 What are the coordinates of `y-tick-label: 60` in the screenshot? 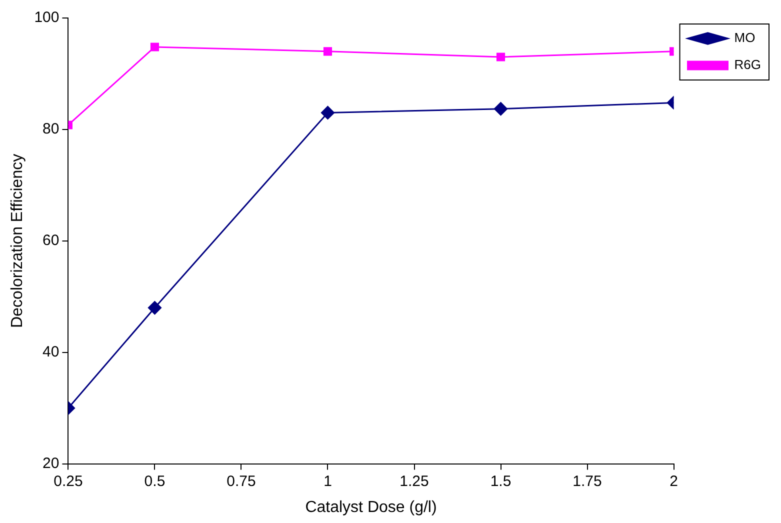 It's located at (51, 241).